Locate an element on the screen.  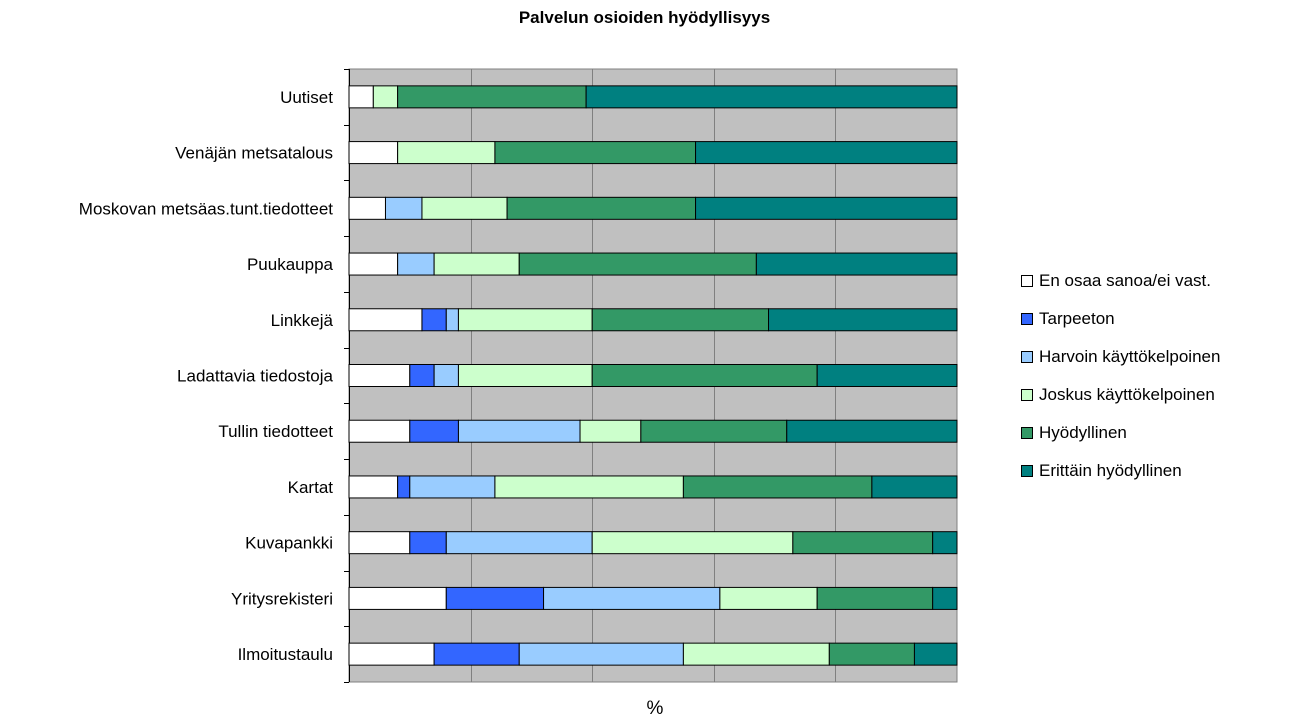
category-label: Ladattavia tiedostoja is located at coordinates (255, 376).